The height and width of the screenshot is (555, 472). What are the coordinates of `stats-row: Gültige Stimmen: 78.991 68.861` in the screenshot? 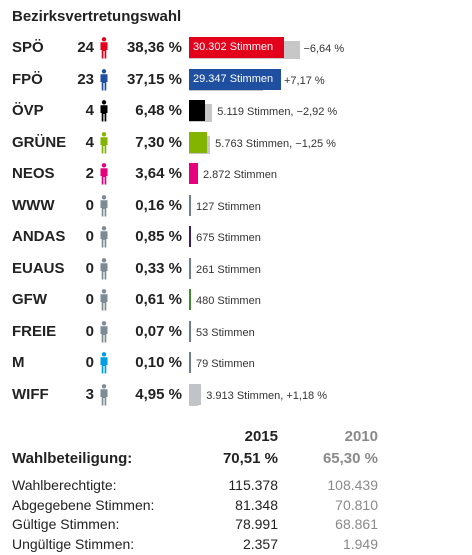 It's located at (236, 525).